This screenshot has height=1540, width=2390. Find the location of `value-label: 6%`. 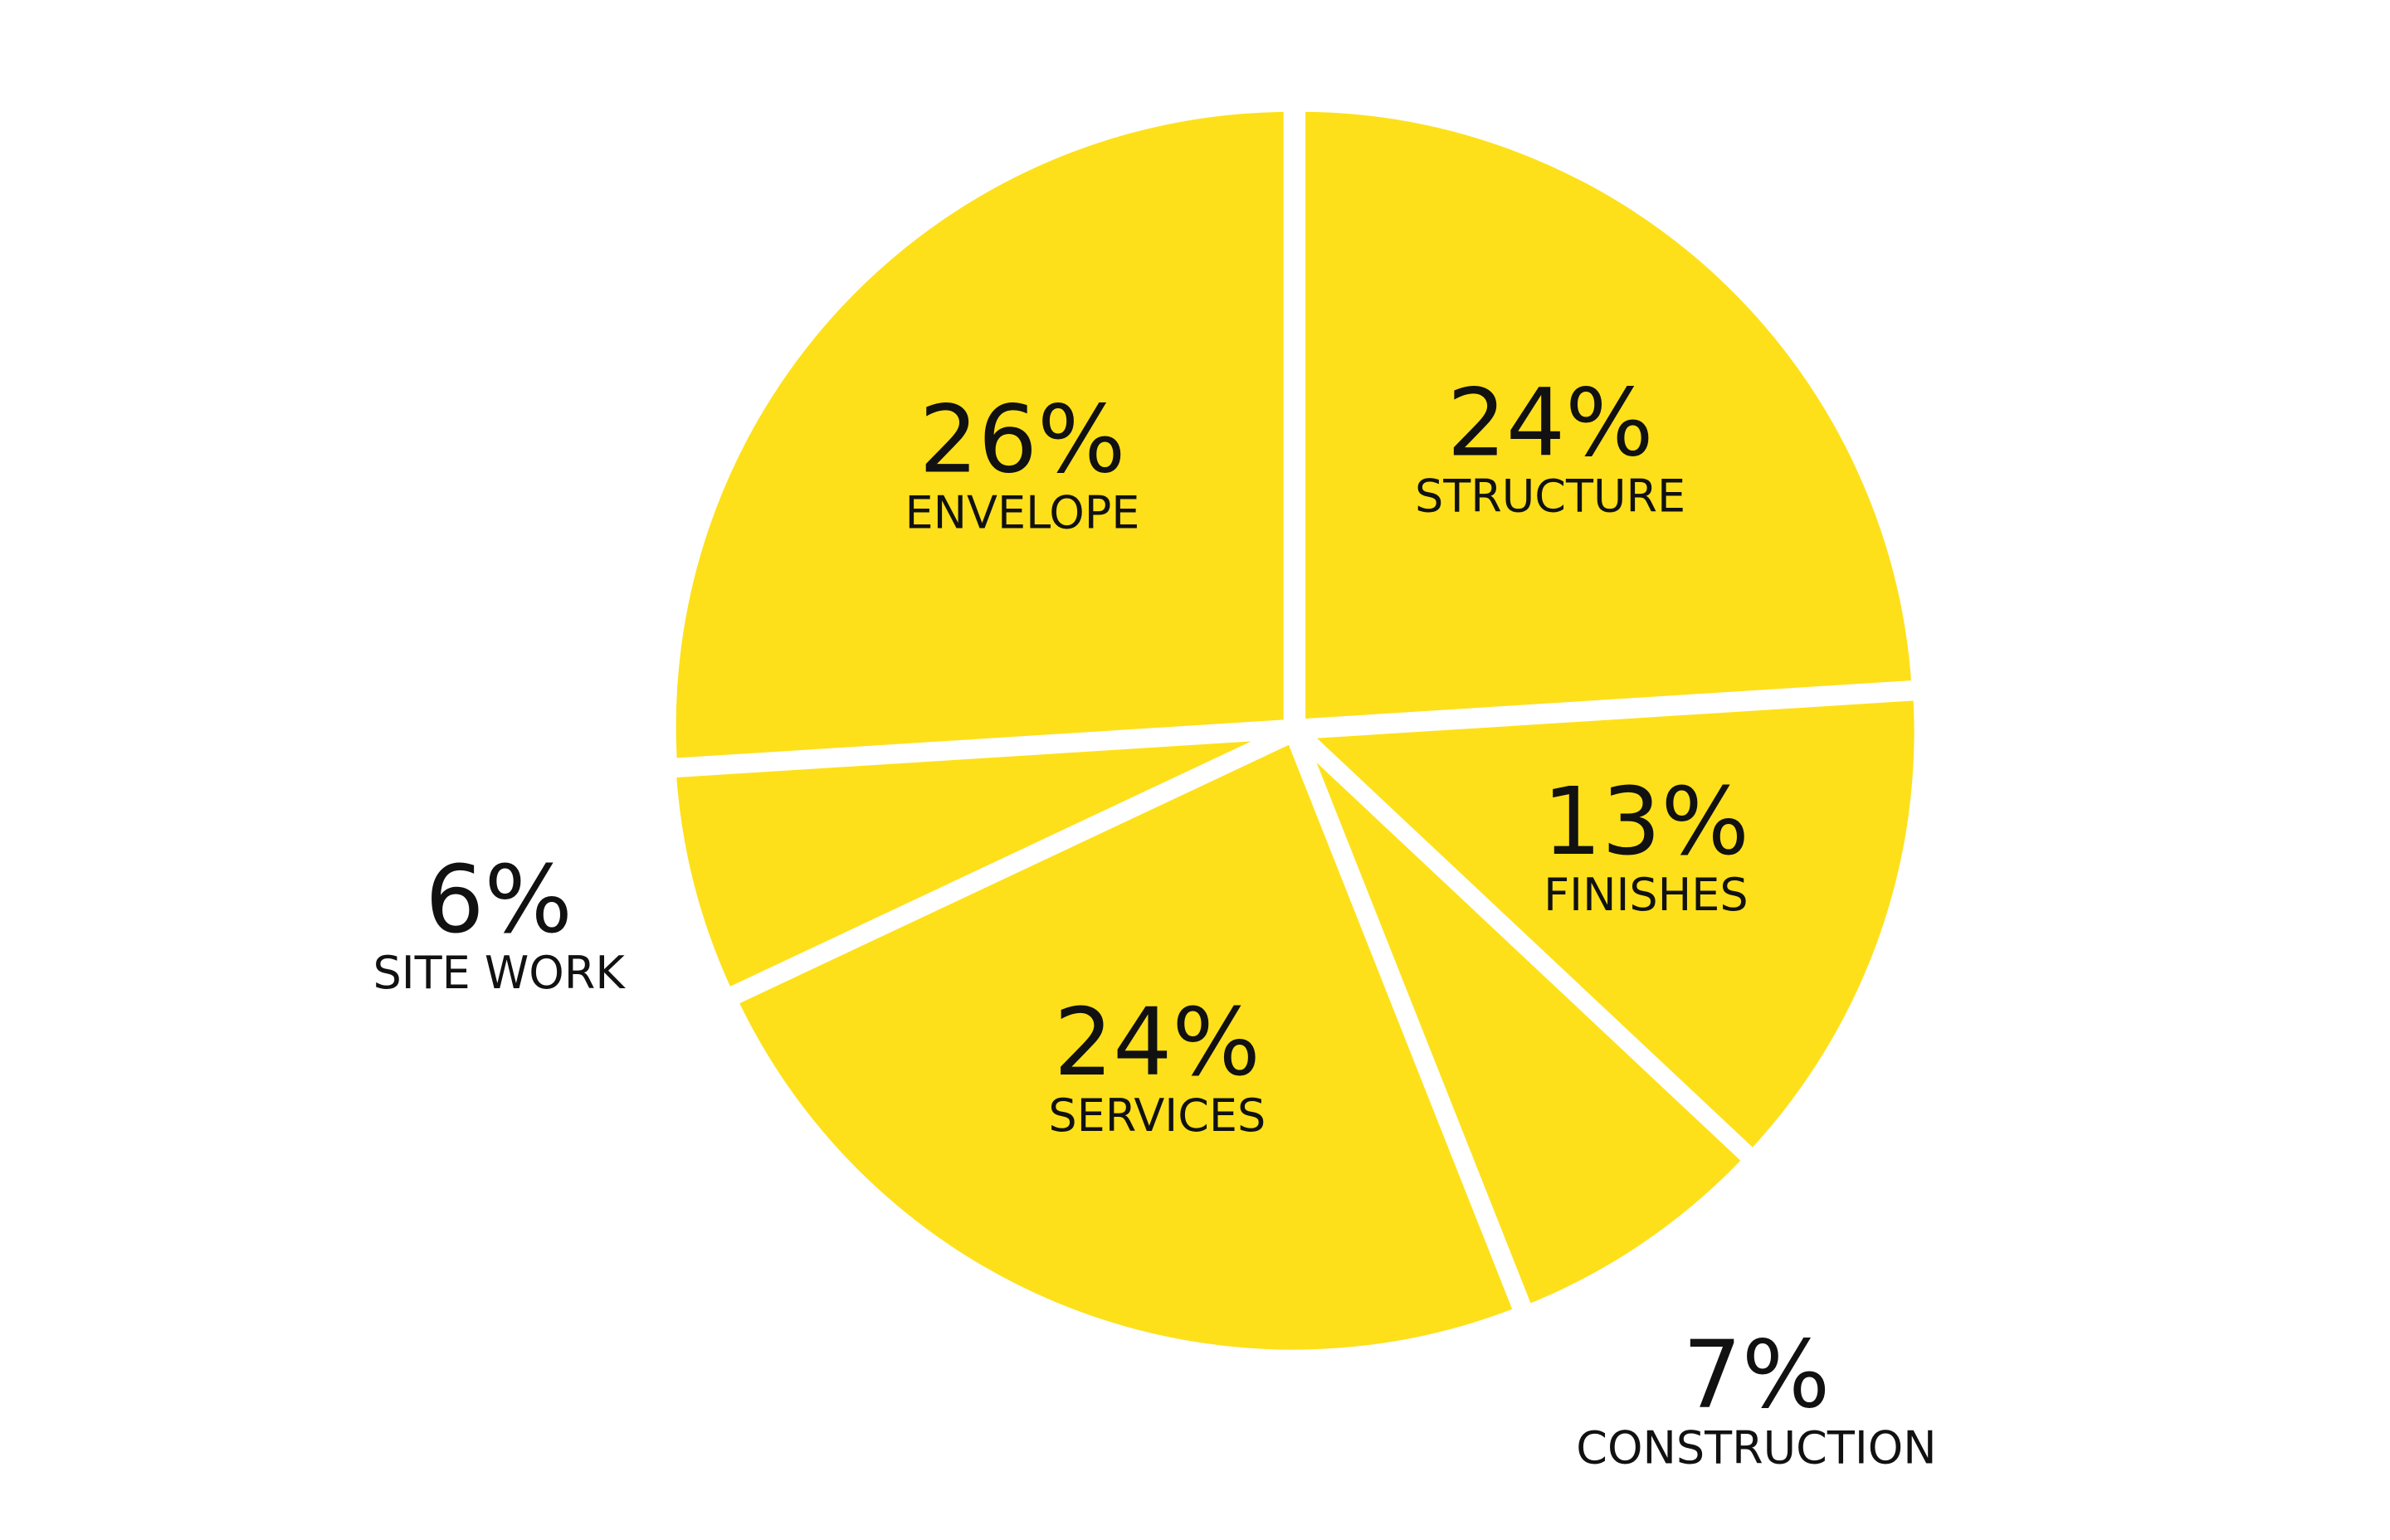

value-label: 6% is located at coordinates (499, 900).